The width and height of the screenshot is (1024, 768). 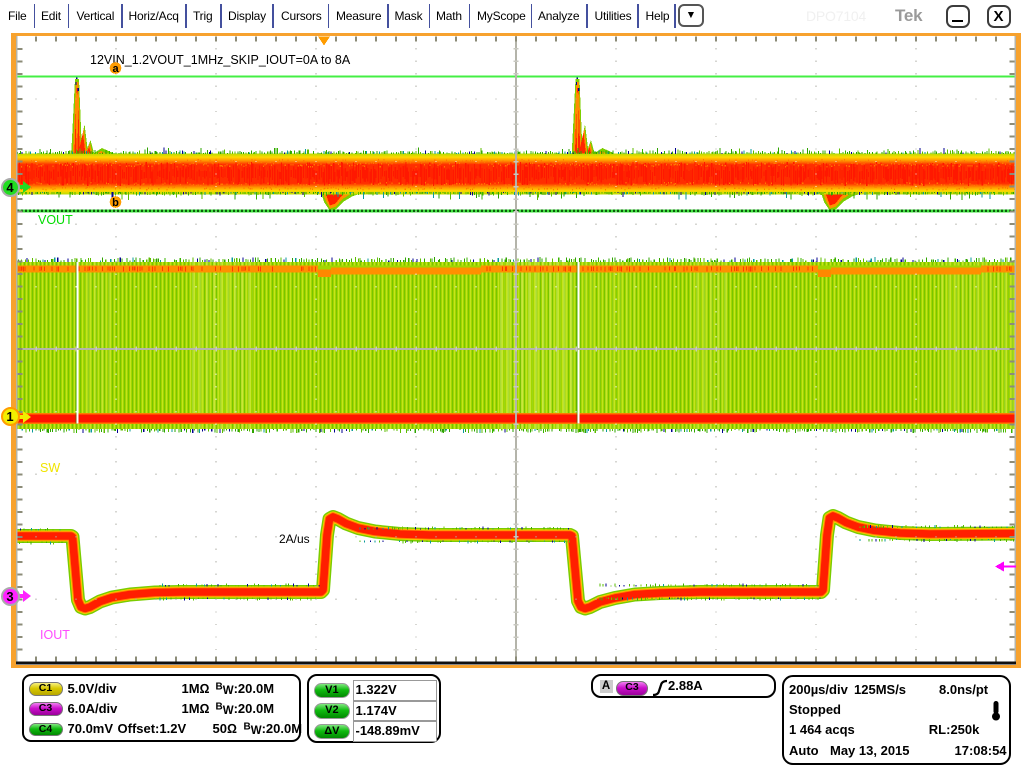 I want to click on svg-text: VOUT, so click(x=55, y=220).